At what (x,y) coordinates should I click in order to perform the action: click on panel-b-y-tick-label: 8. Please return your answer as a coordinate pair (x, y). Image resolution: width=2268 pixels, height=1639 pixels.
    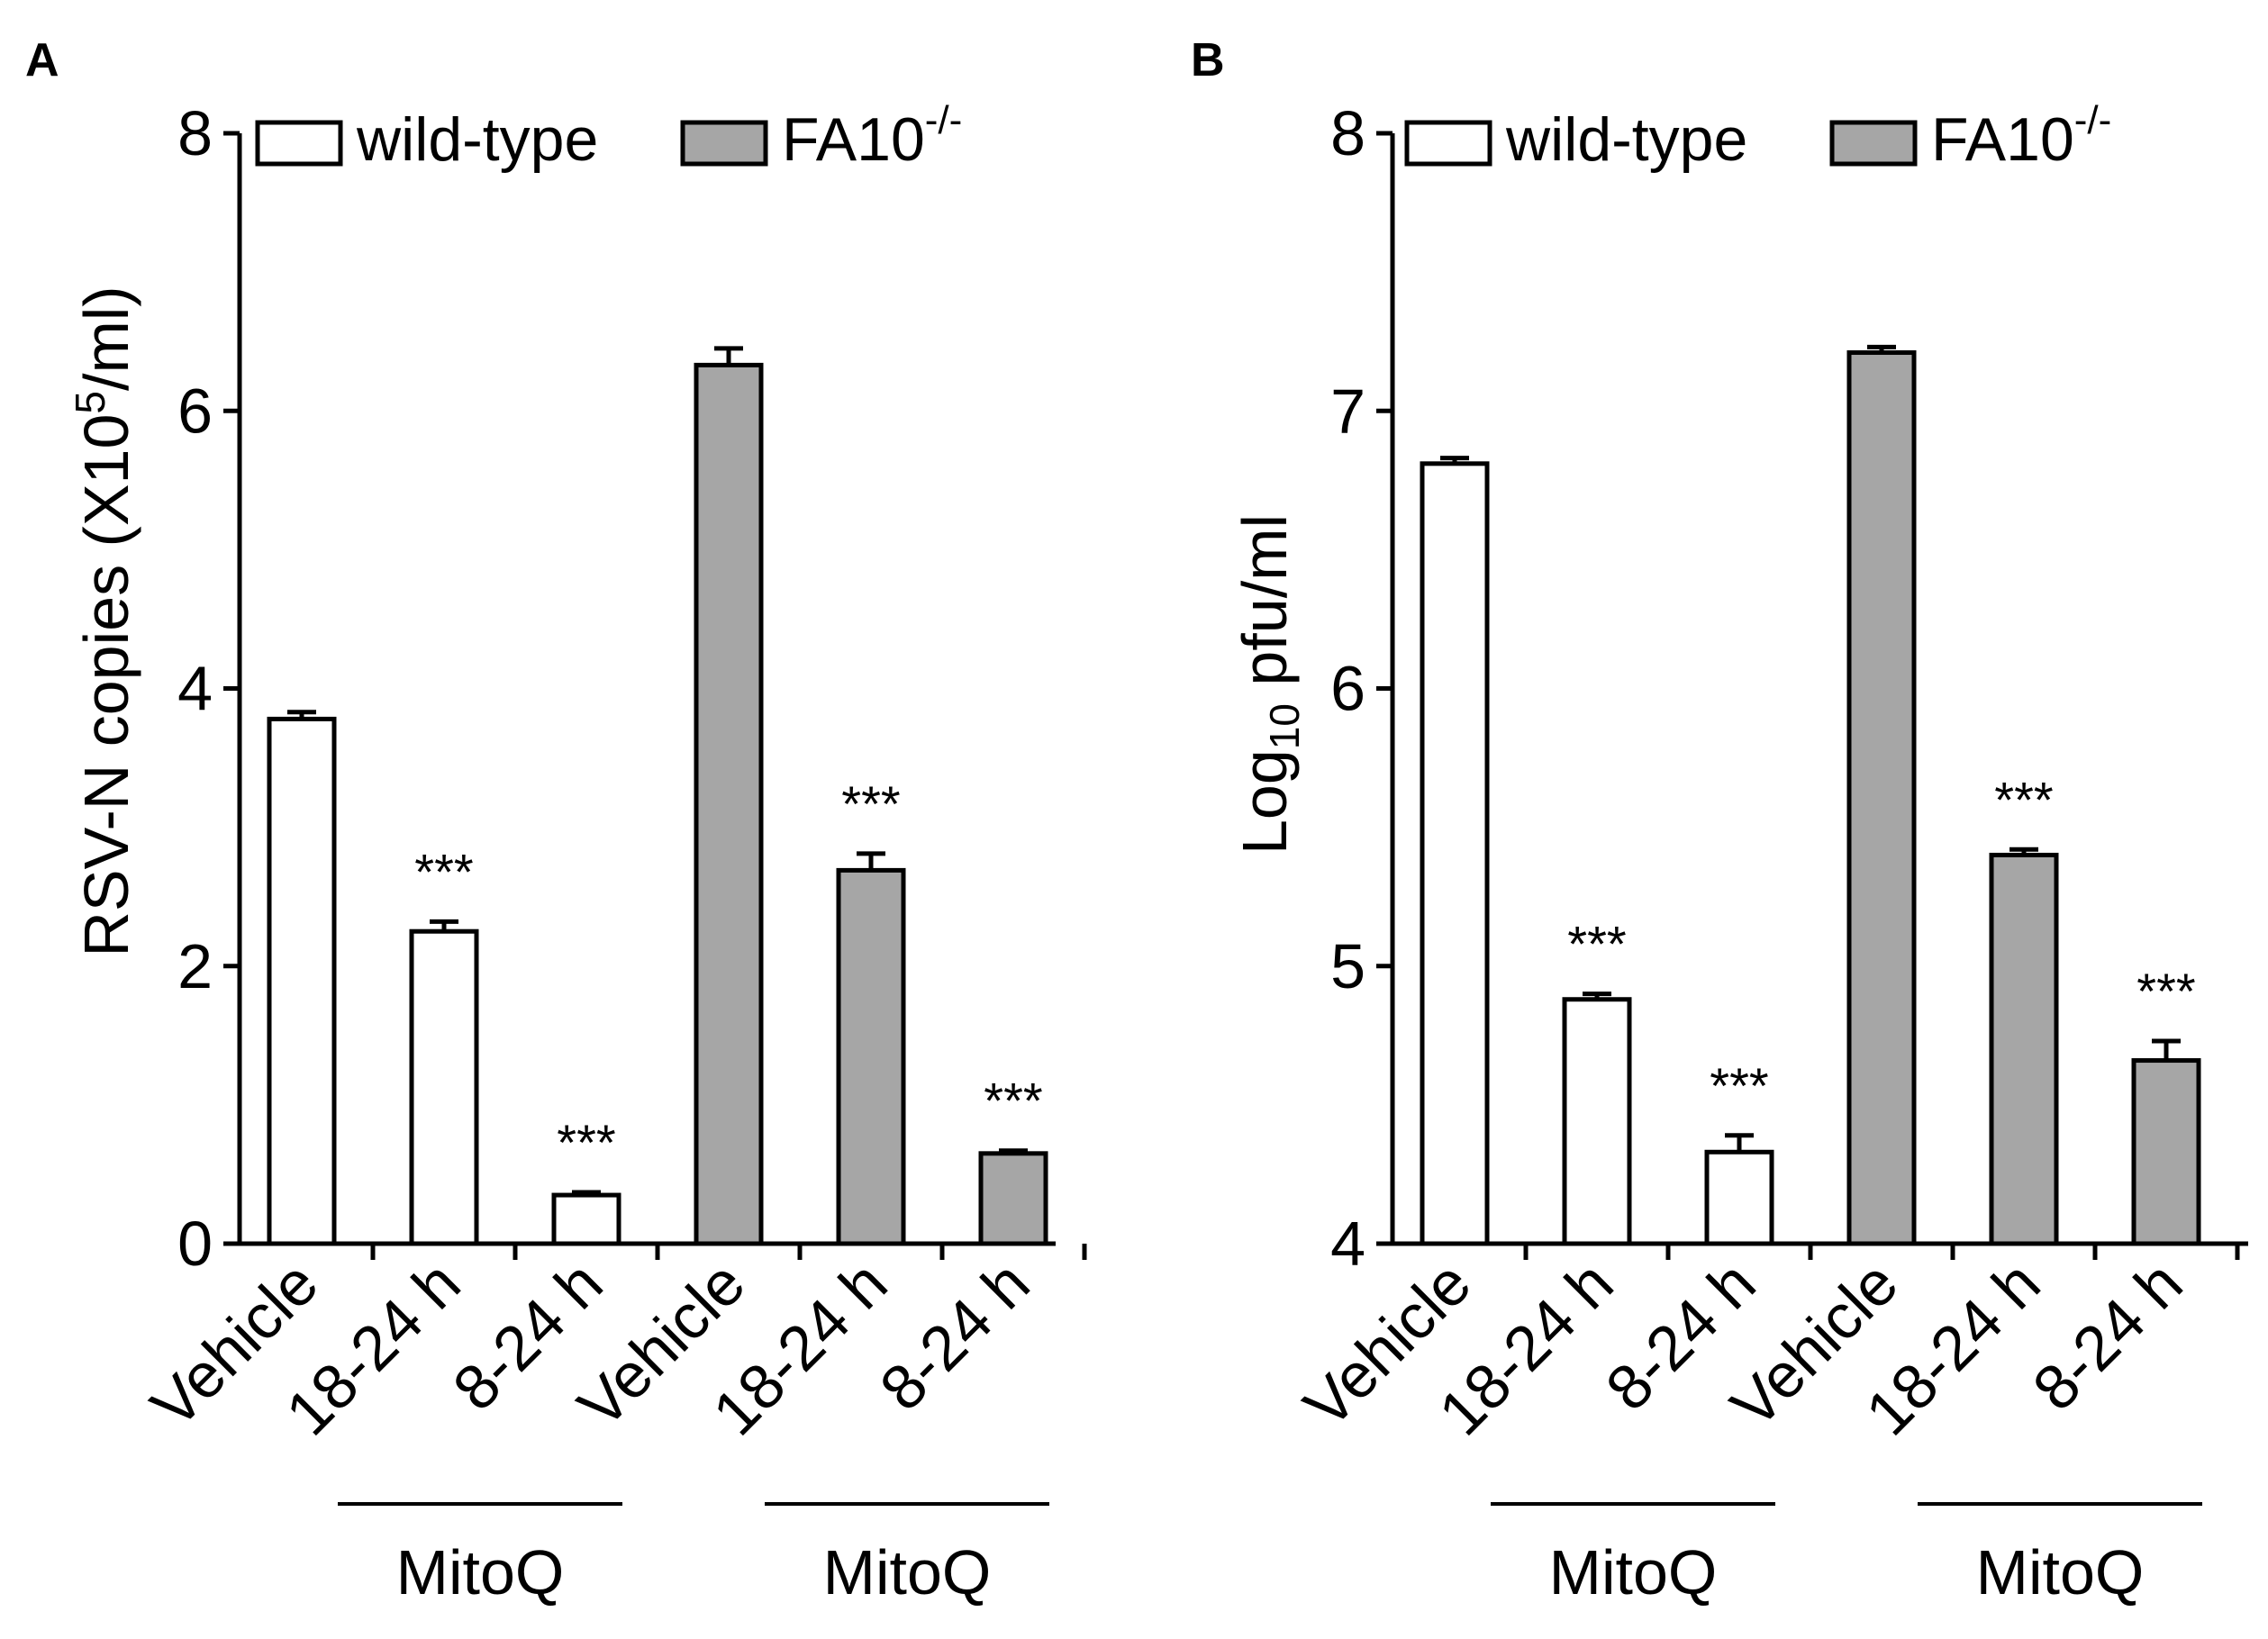
    Looking at the image, I should click on (1347, 133).